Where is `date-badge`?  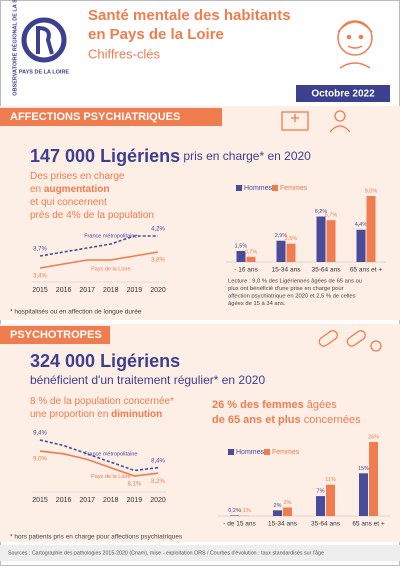
date-badge is located at coordinates (343, 93).